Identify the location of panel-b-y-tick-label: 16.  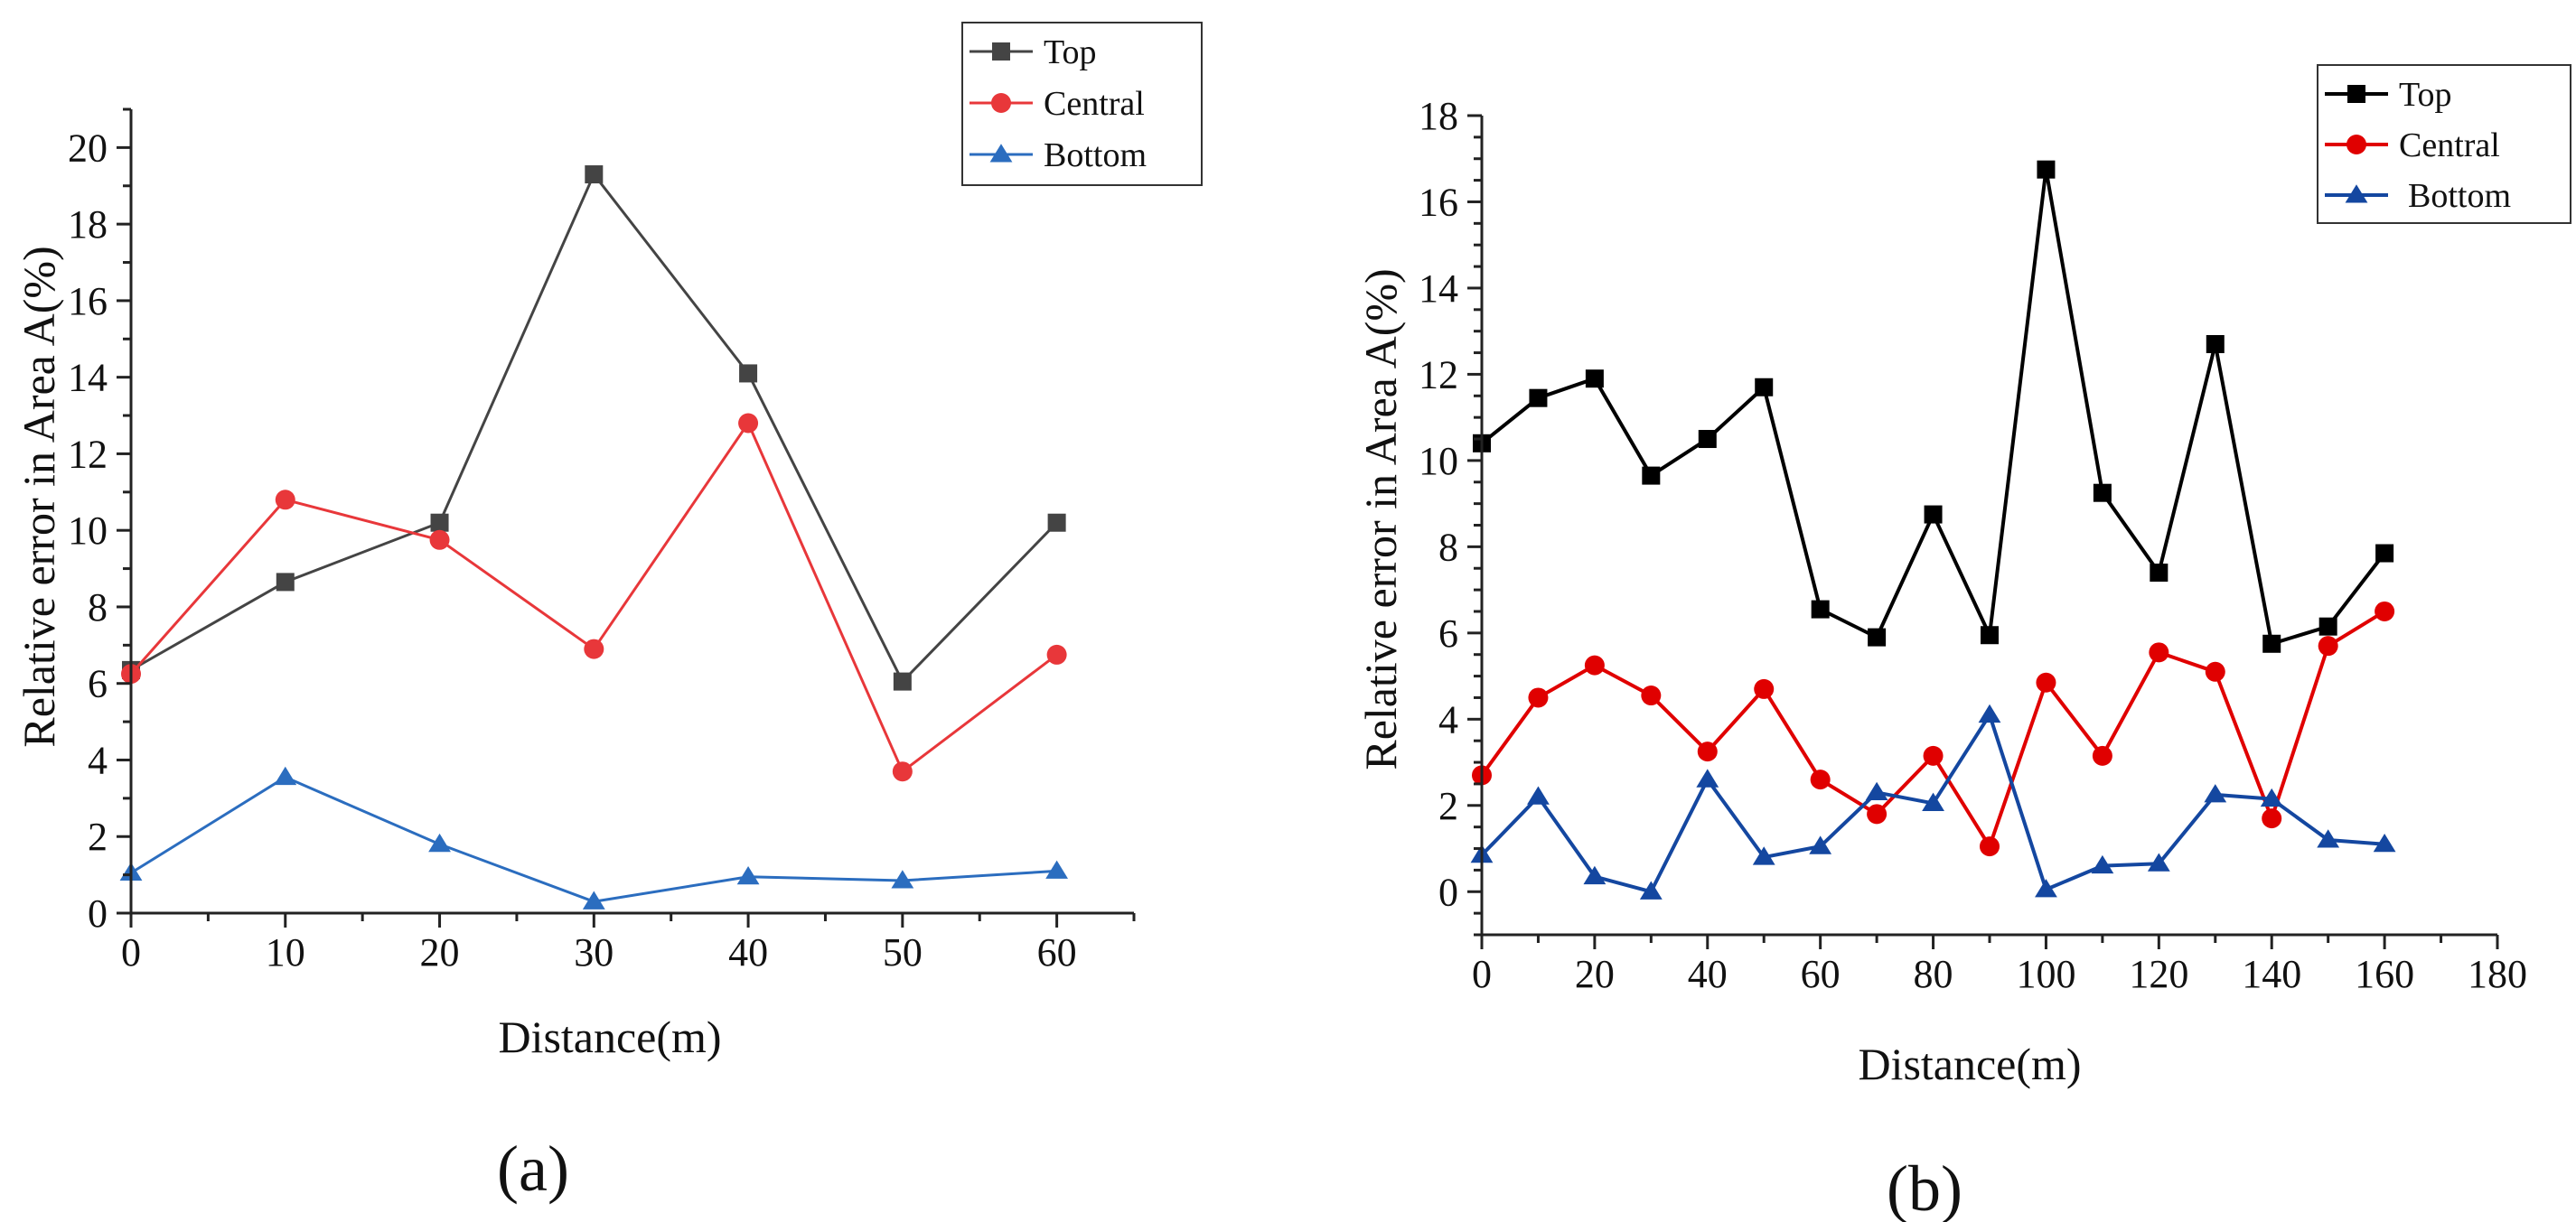
(1438, 202).